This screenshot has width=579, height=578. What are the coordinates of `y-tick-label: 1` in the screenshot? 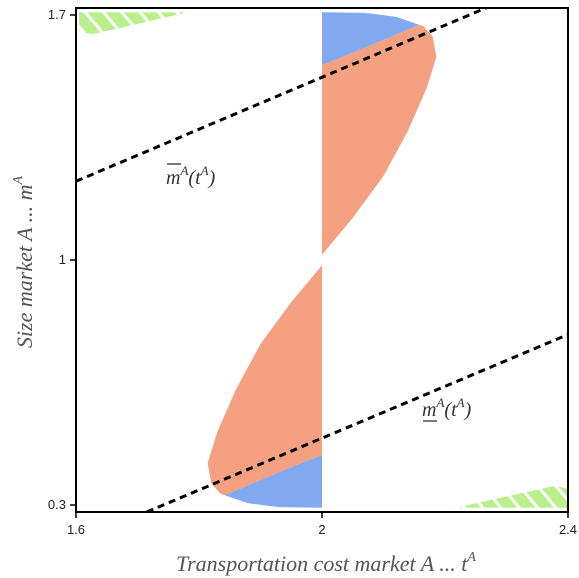 It's located at (62, 259).